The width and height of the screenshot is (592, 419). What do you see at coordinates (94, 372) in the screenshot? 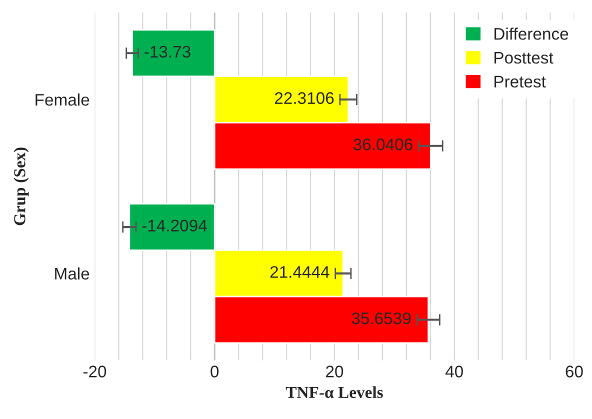
I see `x-tick-label: -20` at bounding box center [94, 372].